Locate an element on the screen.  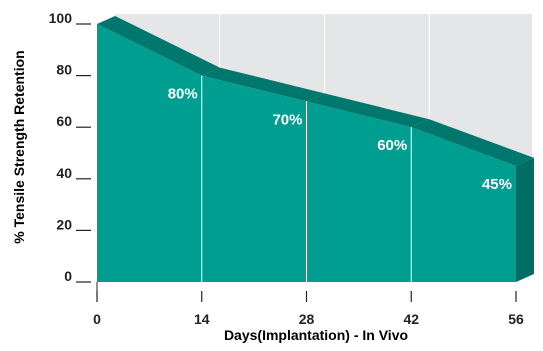
data-label-56: 45% is located at coordinates (497, 184).